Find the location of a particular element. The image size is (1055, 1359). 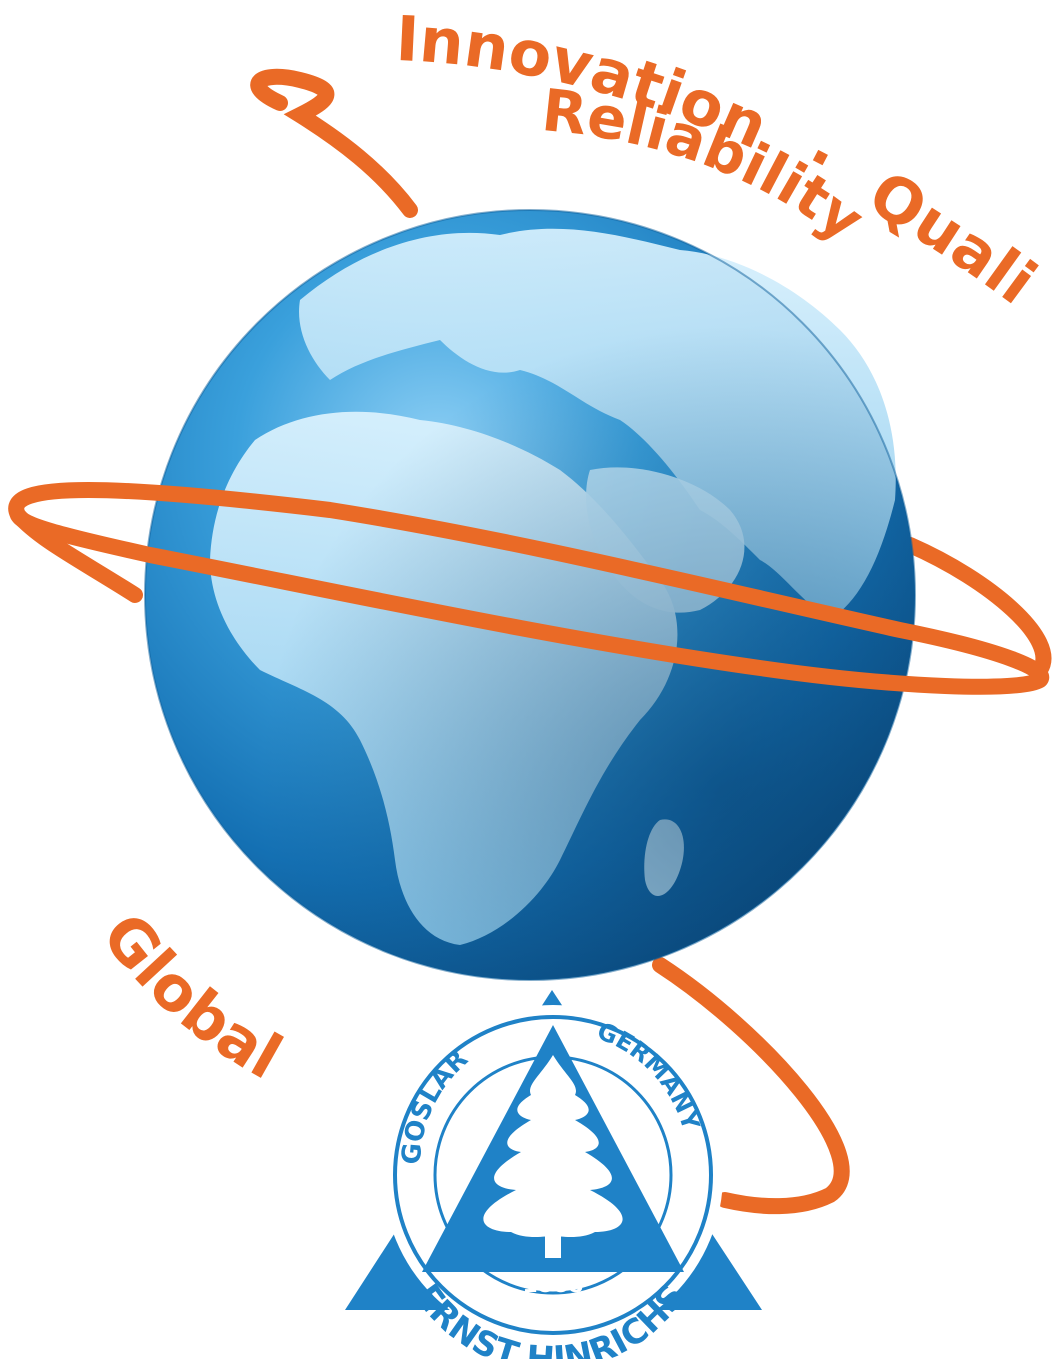

seal-year: 1888 is located at coordinates (552, 1285).